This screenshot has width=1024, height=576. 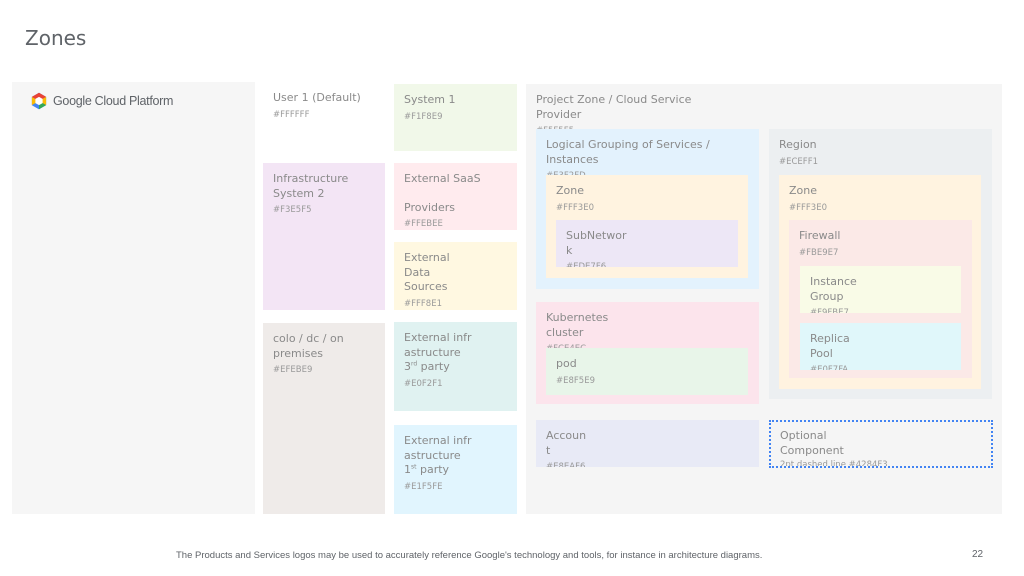 What do you see at coordinates (566, 464) in the screenshot?
I see `zone-color-code: #E8EAF6` at bounding box center [566, 464].